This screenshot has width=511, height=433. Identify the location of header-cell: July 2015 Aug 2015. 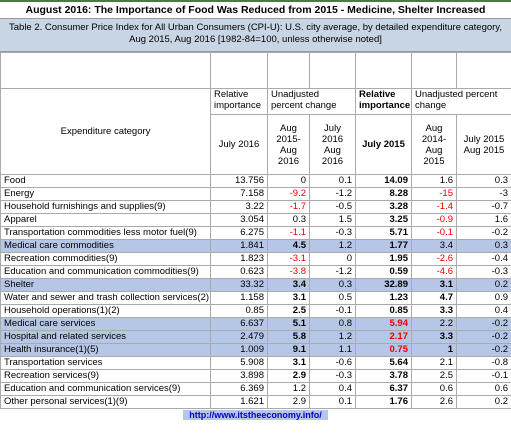
(483, 144).